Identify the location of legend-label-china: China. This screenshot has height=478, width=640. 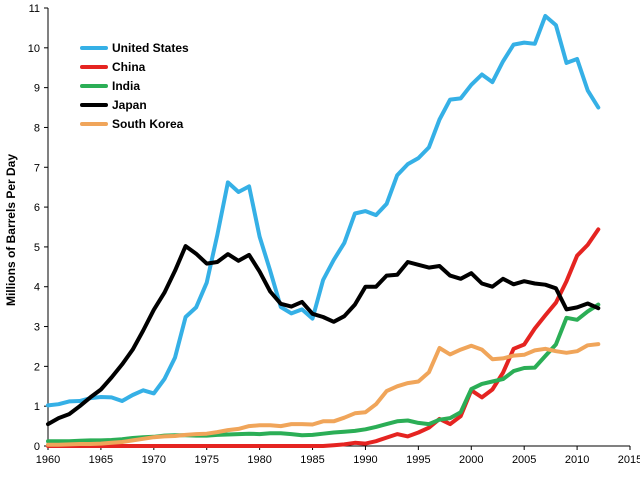
(129, 67).